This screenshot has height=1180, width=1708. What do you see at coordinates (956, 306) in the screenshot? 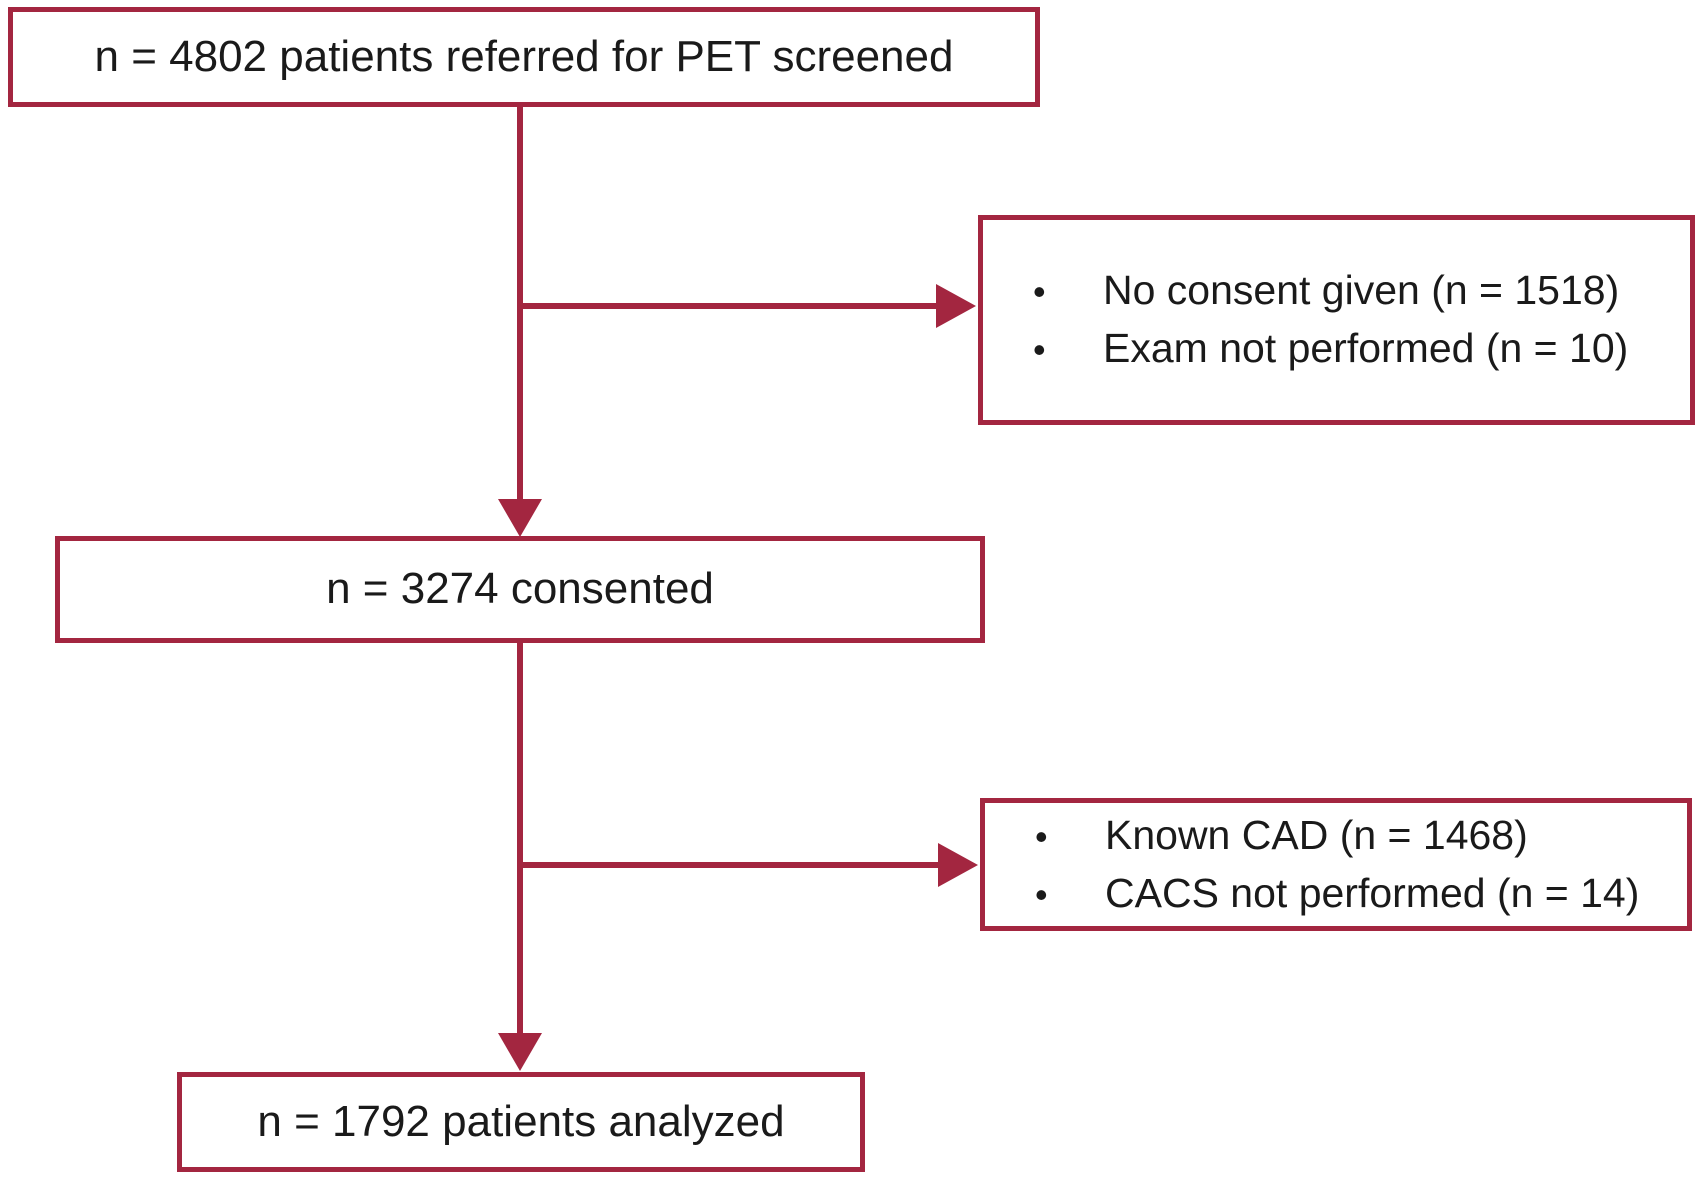
I see `arrowhead-right-exclusion-consent-icon` at bounding box center [956, 306].